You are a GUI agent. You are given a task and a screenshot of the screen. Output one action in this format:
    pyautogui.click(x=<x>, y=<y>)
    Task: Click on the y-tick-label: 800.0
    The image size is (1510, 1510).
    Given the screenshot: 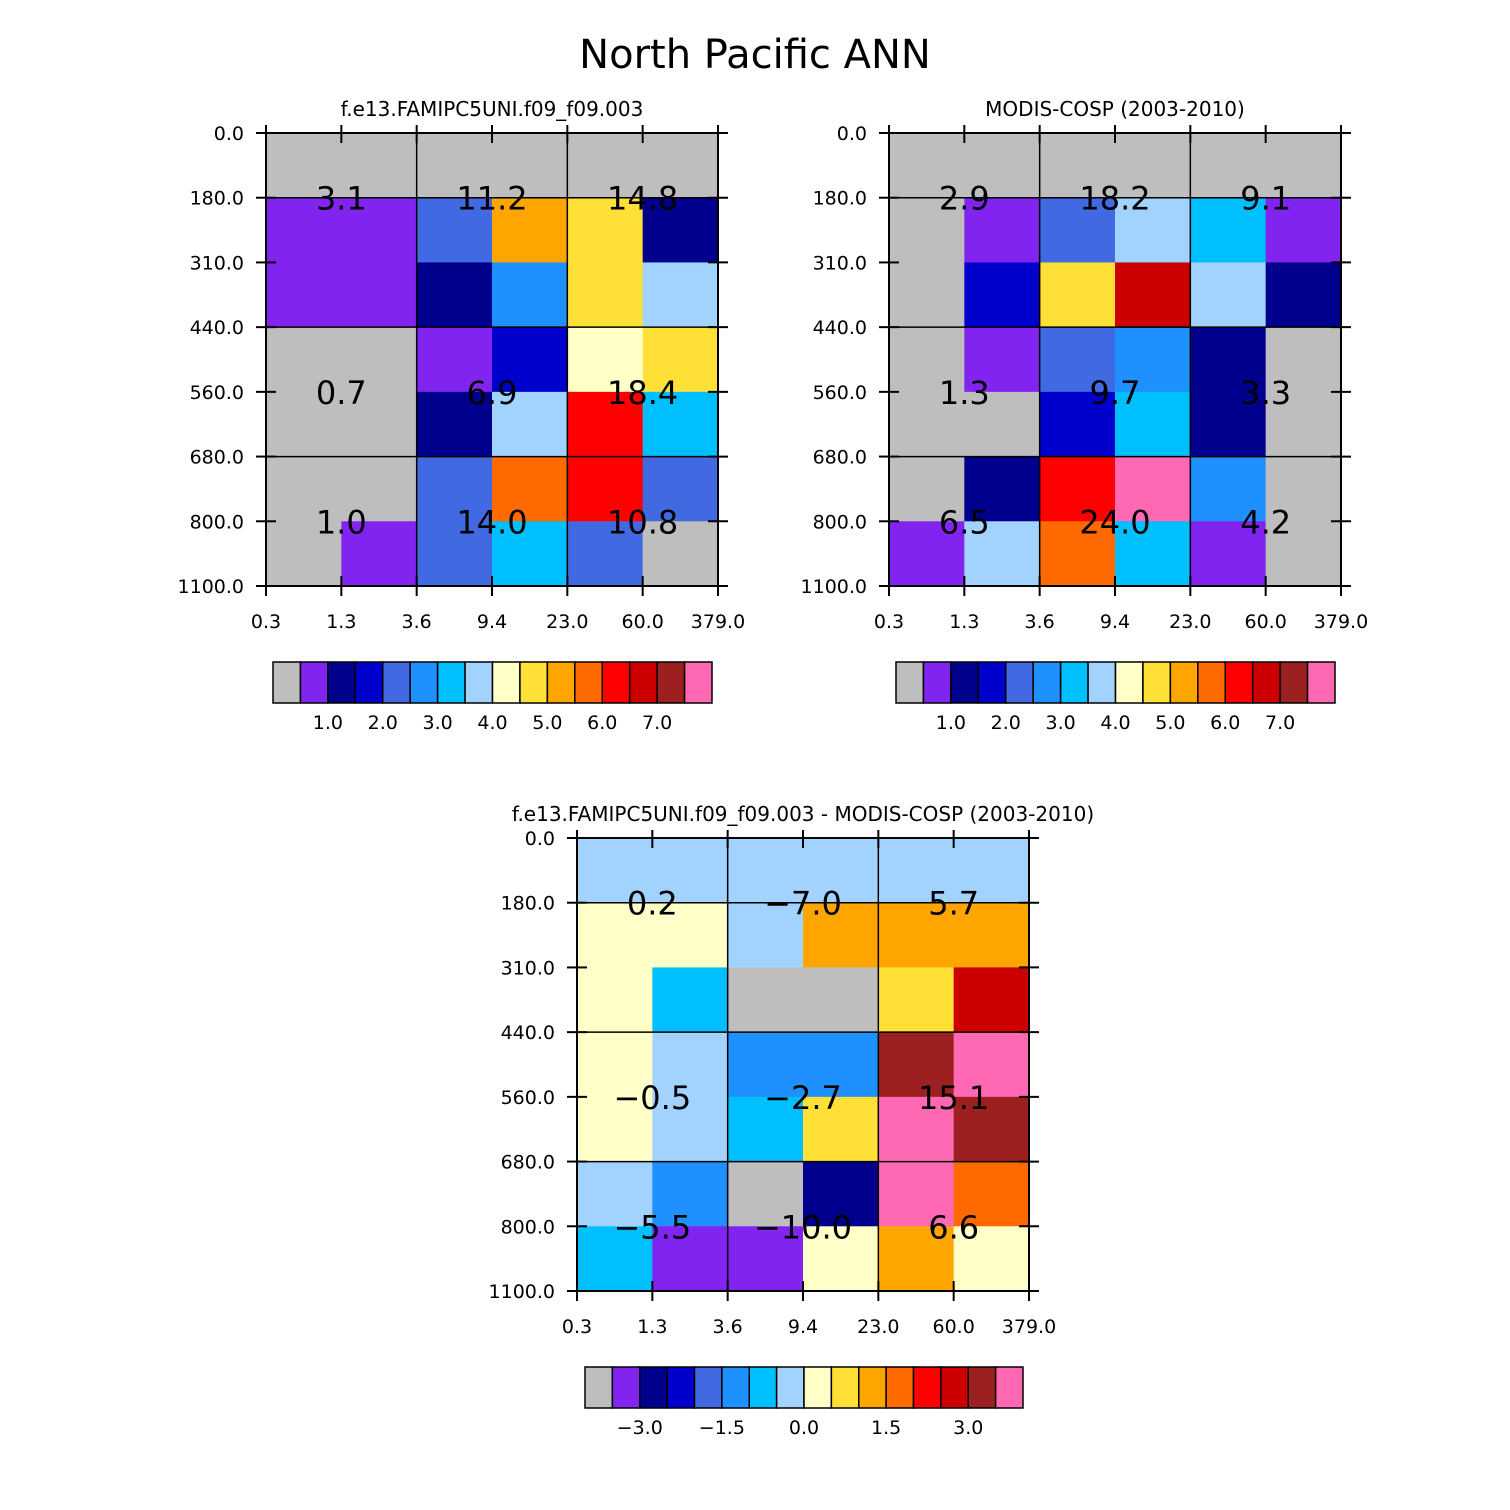 What is the action you would take?
    pyautogui.click(x=217, y=522)
    